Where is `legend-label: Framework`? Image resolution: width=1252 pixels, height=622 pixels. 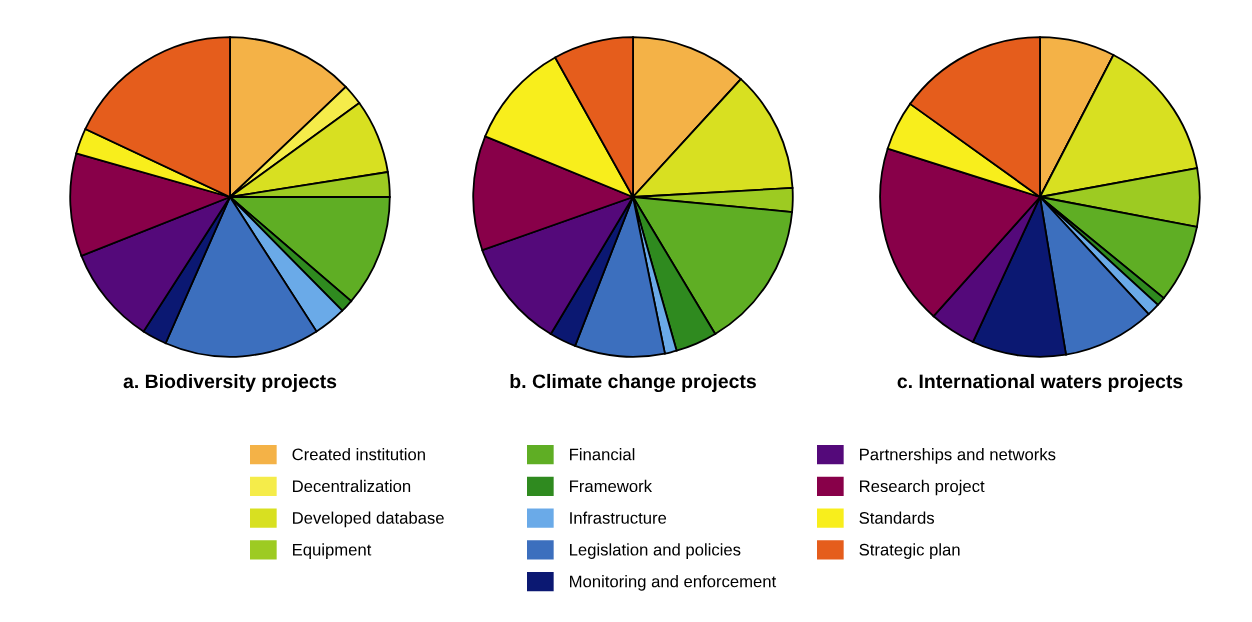 legend-label: Framework is located at coordinates (611, 486).